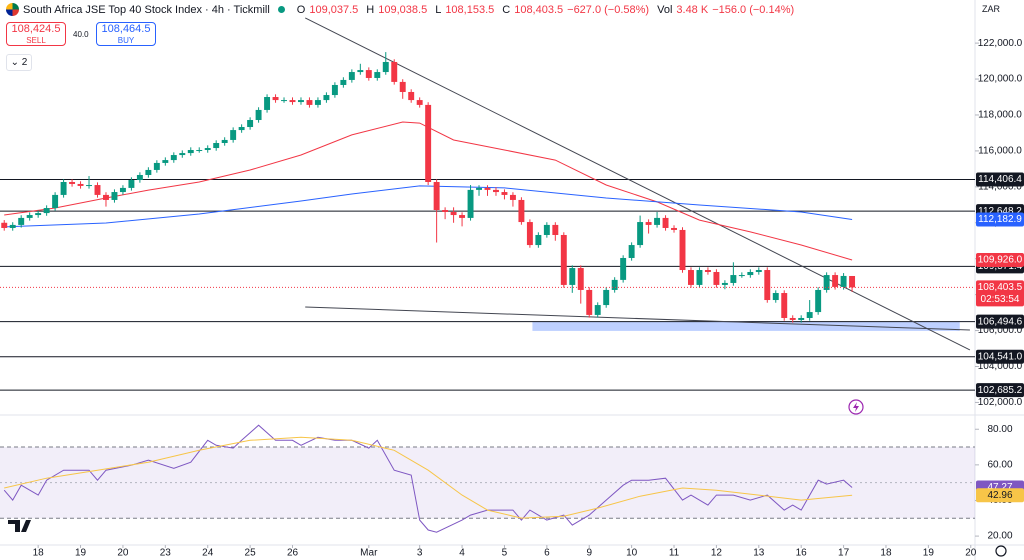 The image size is (1024, 560). I want to click on level-label: 114,406.4, so click(1000, 179).